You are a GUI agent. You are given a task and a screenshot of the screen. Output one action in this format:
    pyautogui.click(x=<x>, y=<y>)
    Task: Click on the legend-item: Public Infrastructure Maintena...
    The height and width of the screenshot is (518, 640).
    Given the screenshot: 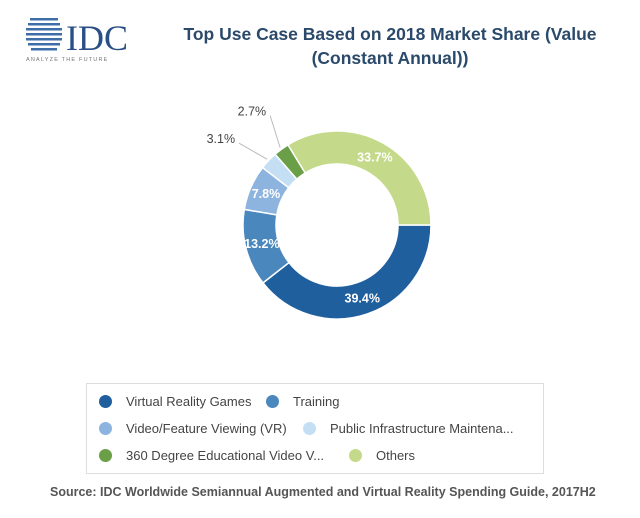 What is the action you would take?
    pyautogui.click(x=408, y=428)
    